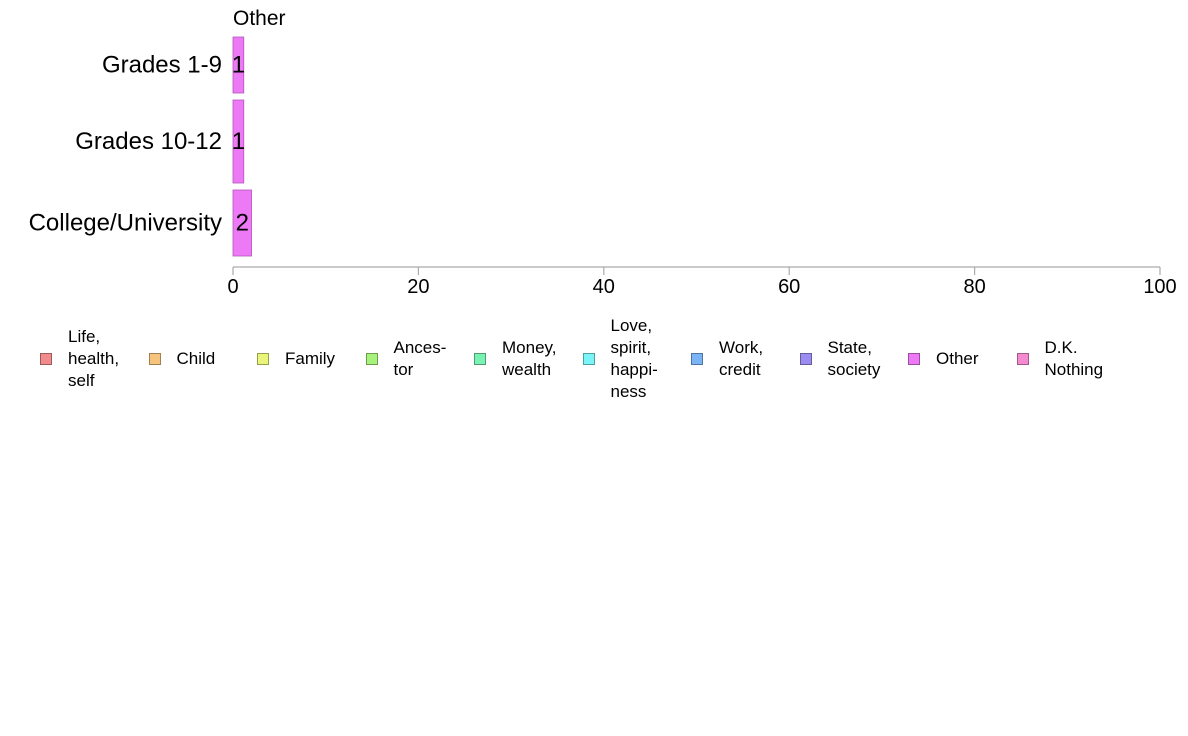 The width and height of the screenshot is (1188, 736). I want to click on x-axis: 0 20 40 60 80 100, so click(702, 282).